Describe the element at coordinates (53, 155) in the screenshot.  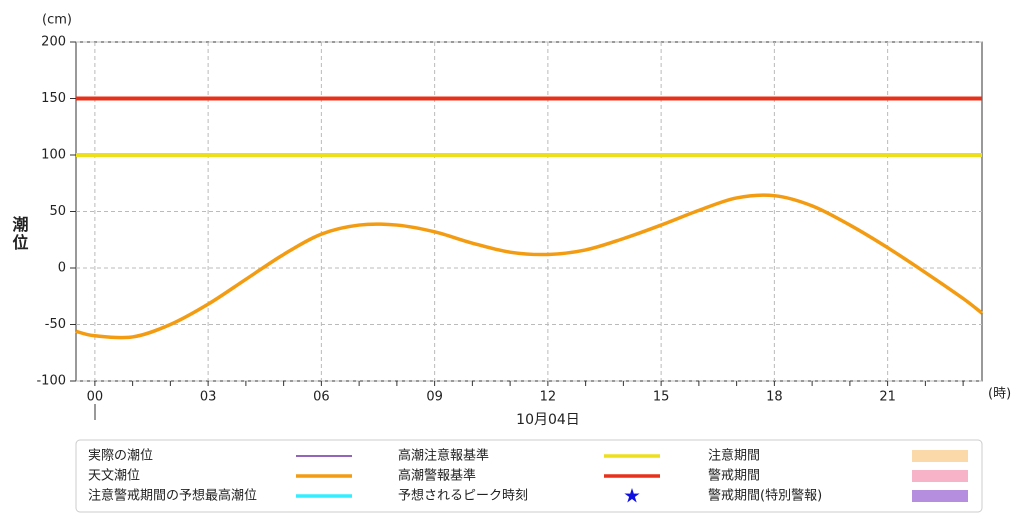
I see `y-tick-label: 100` at that location.